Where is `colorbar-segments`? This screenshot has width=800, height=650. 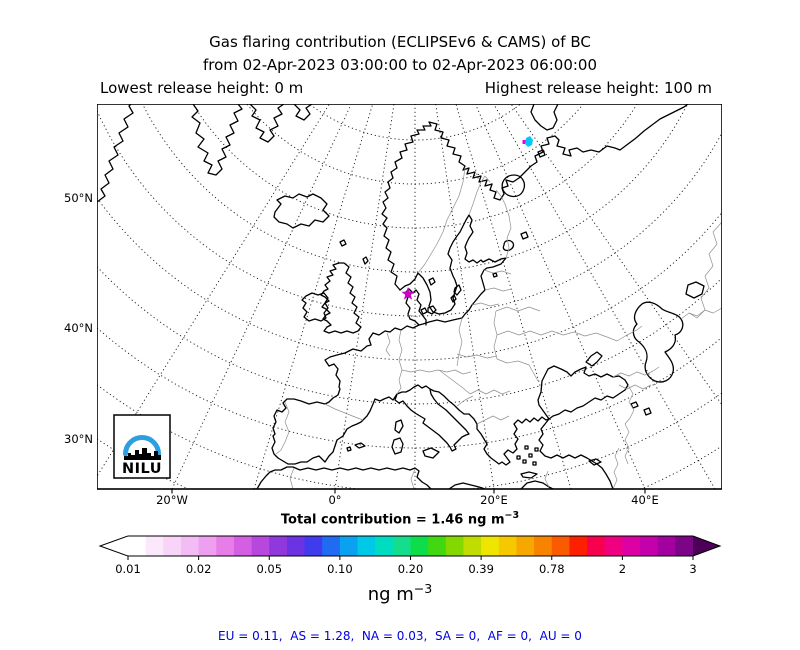
colorbar-segments is located at coordinates (411, 546).